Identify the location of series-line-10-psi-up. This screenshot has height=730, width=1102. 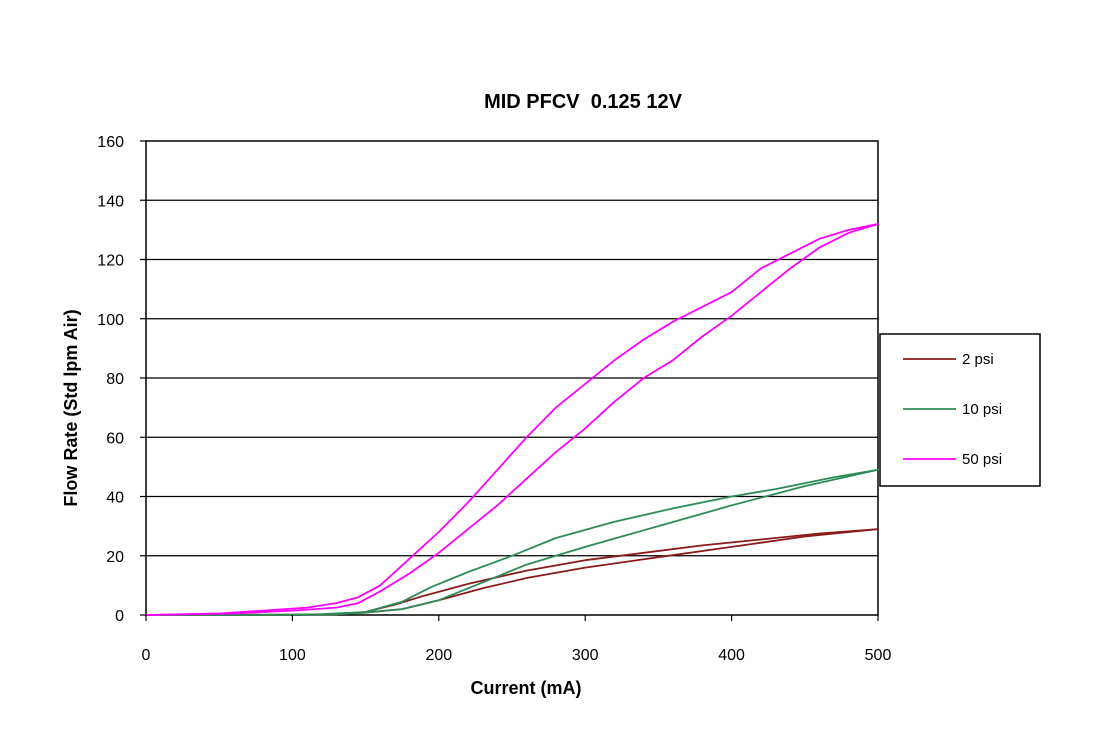
(512, 542).